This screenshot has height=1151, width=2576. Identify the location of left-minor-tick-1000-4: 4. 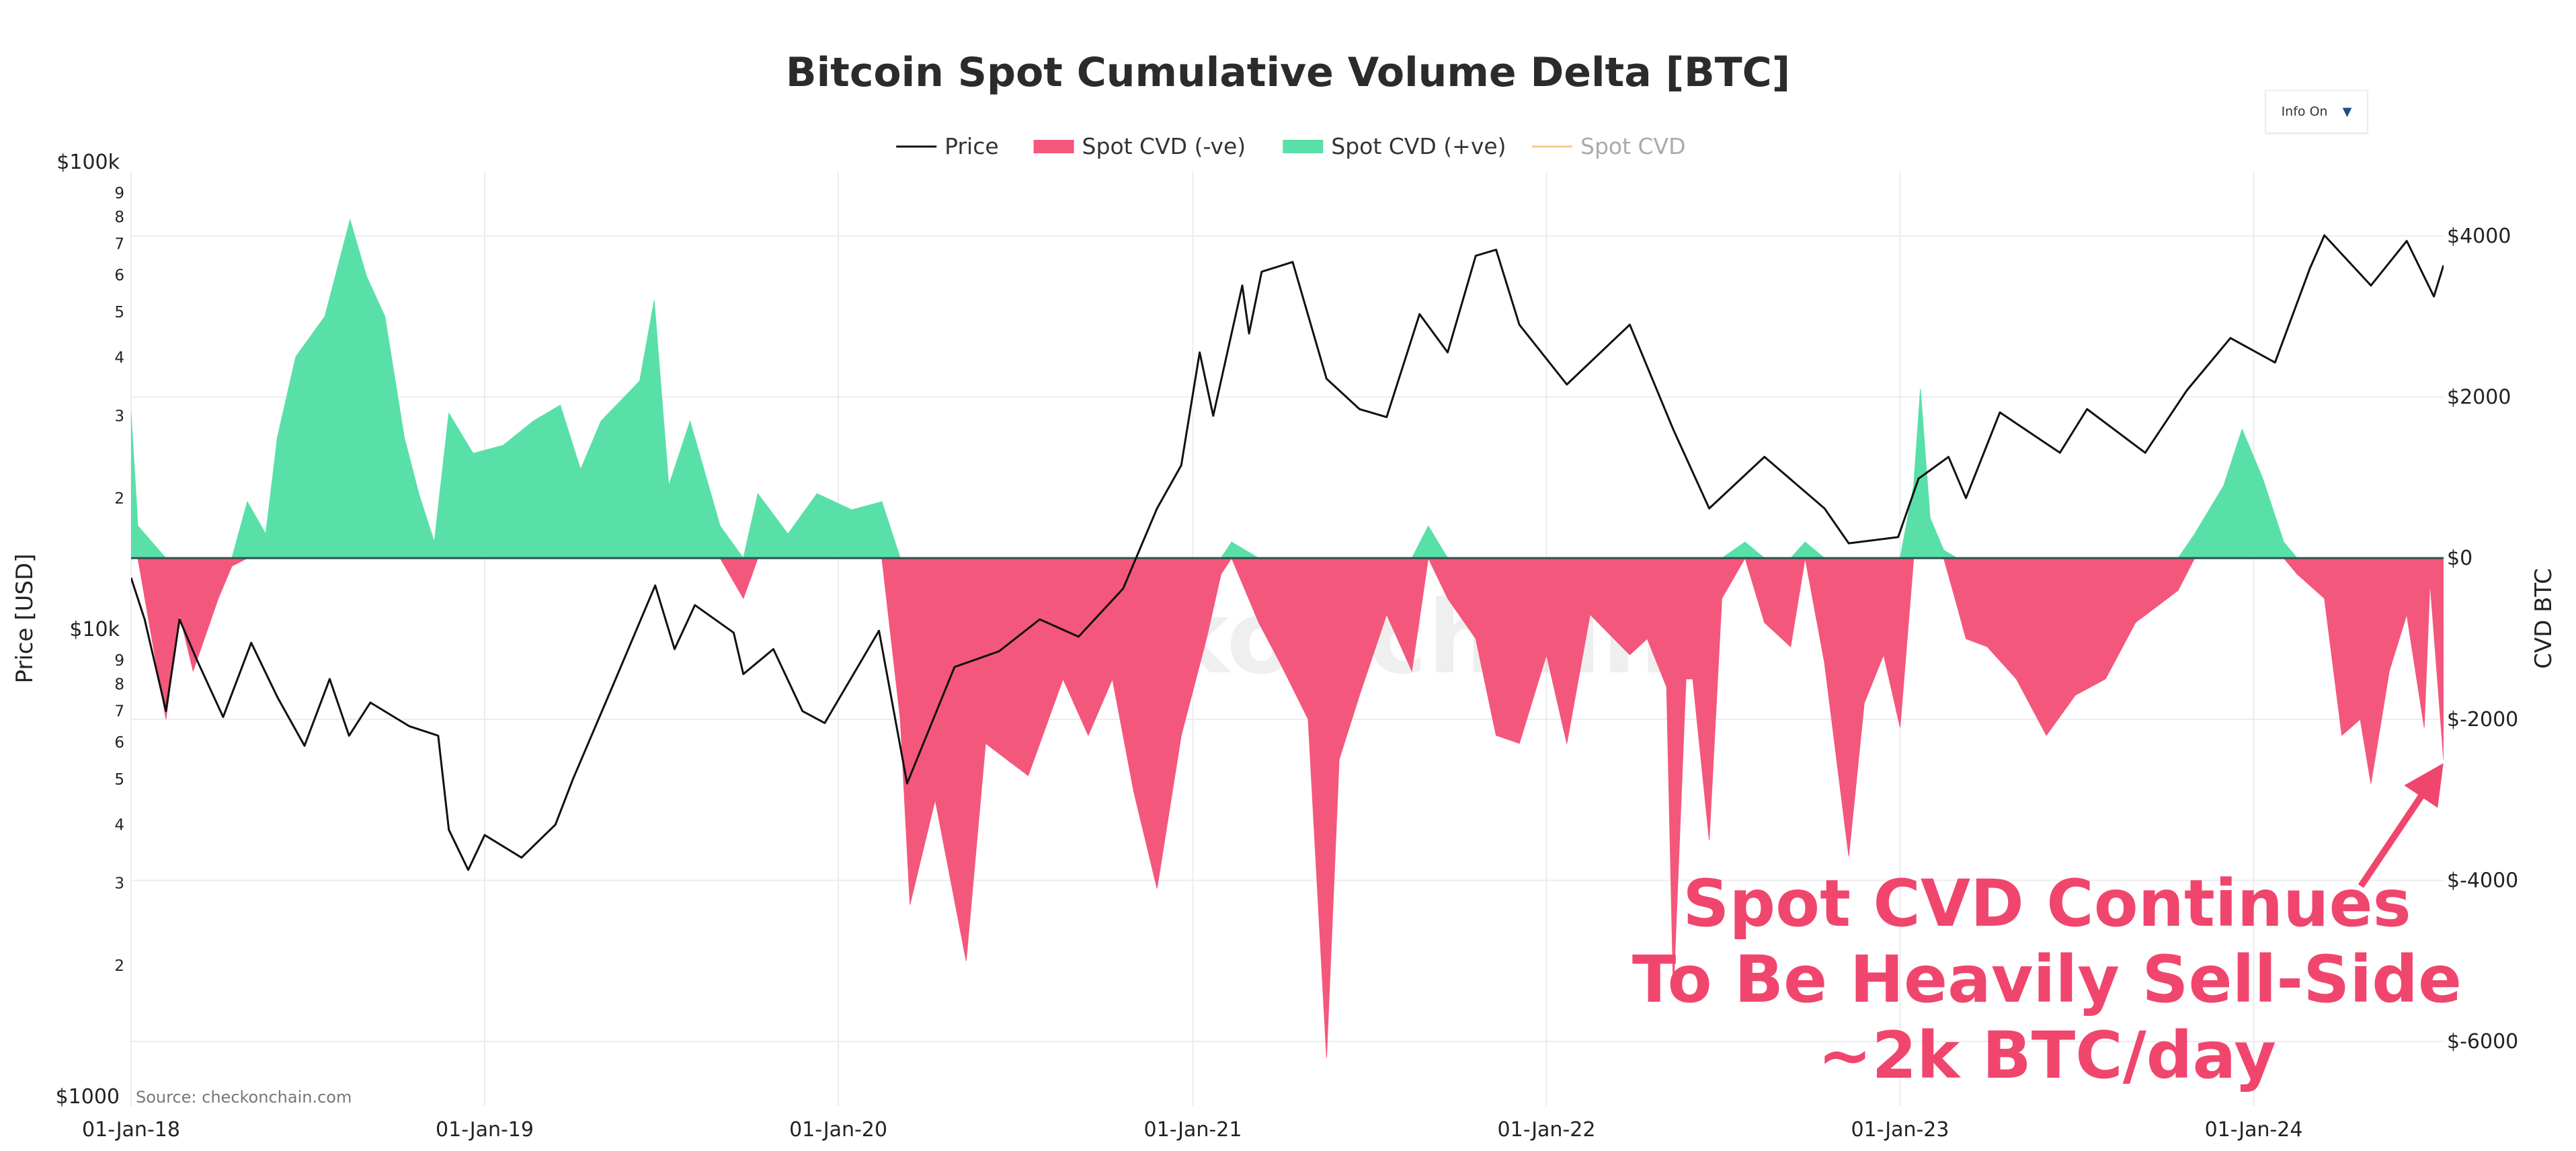
(119, 825).